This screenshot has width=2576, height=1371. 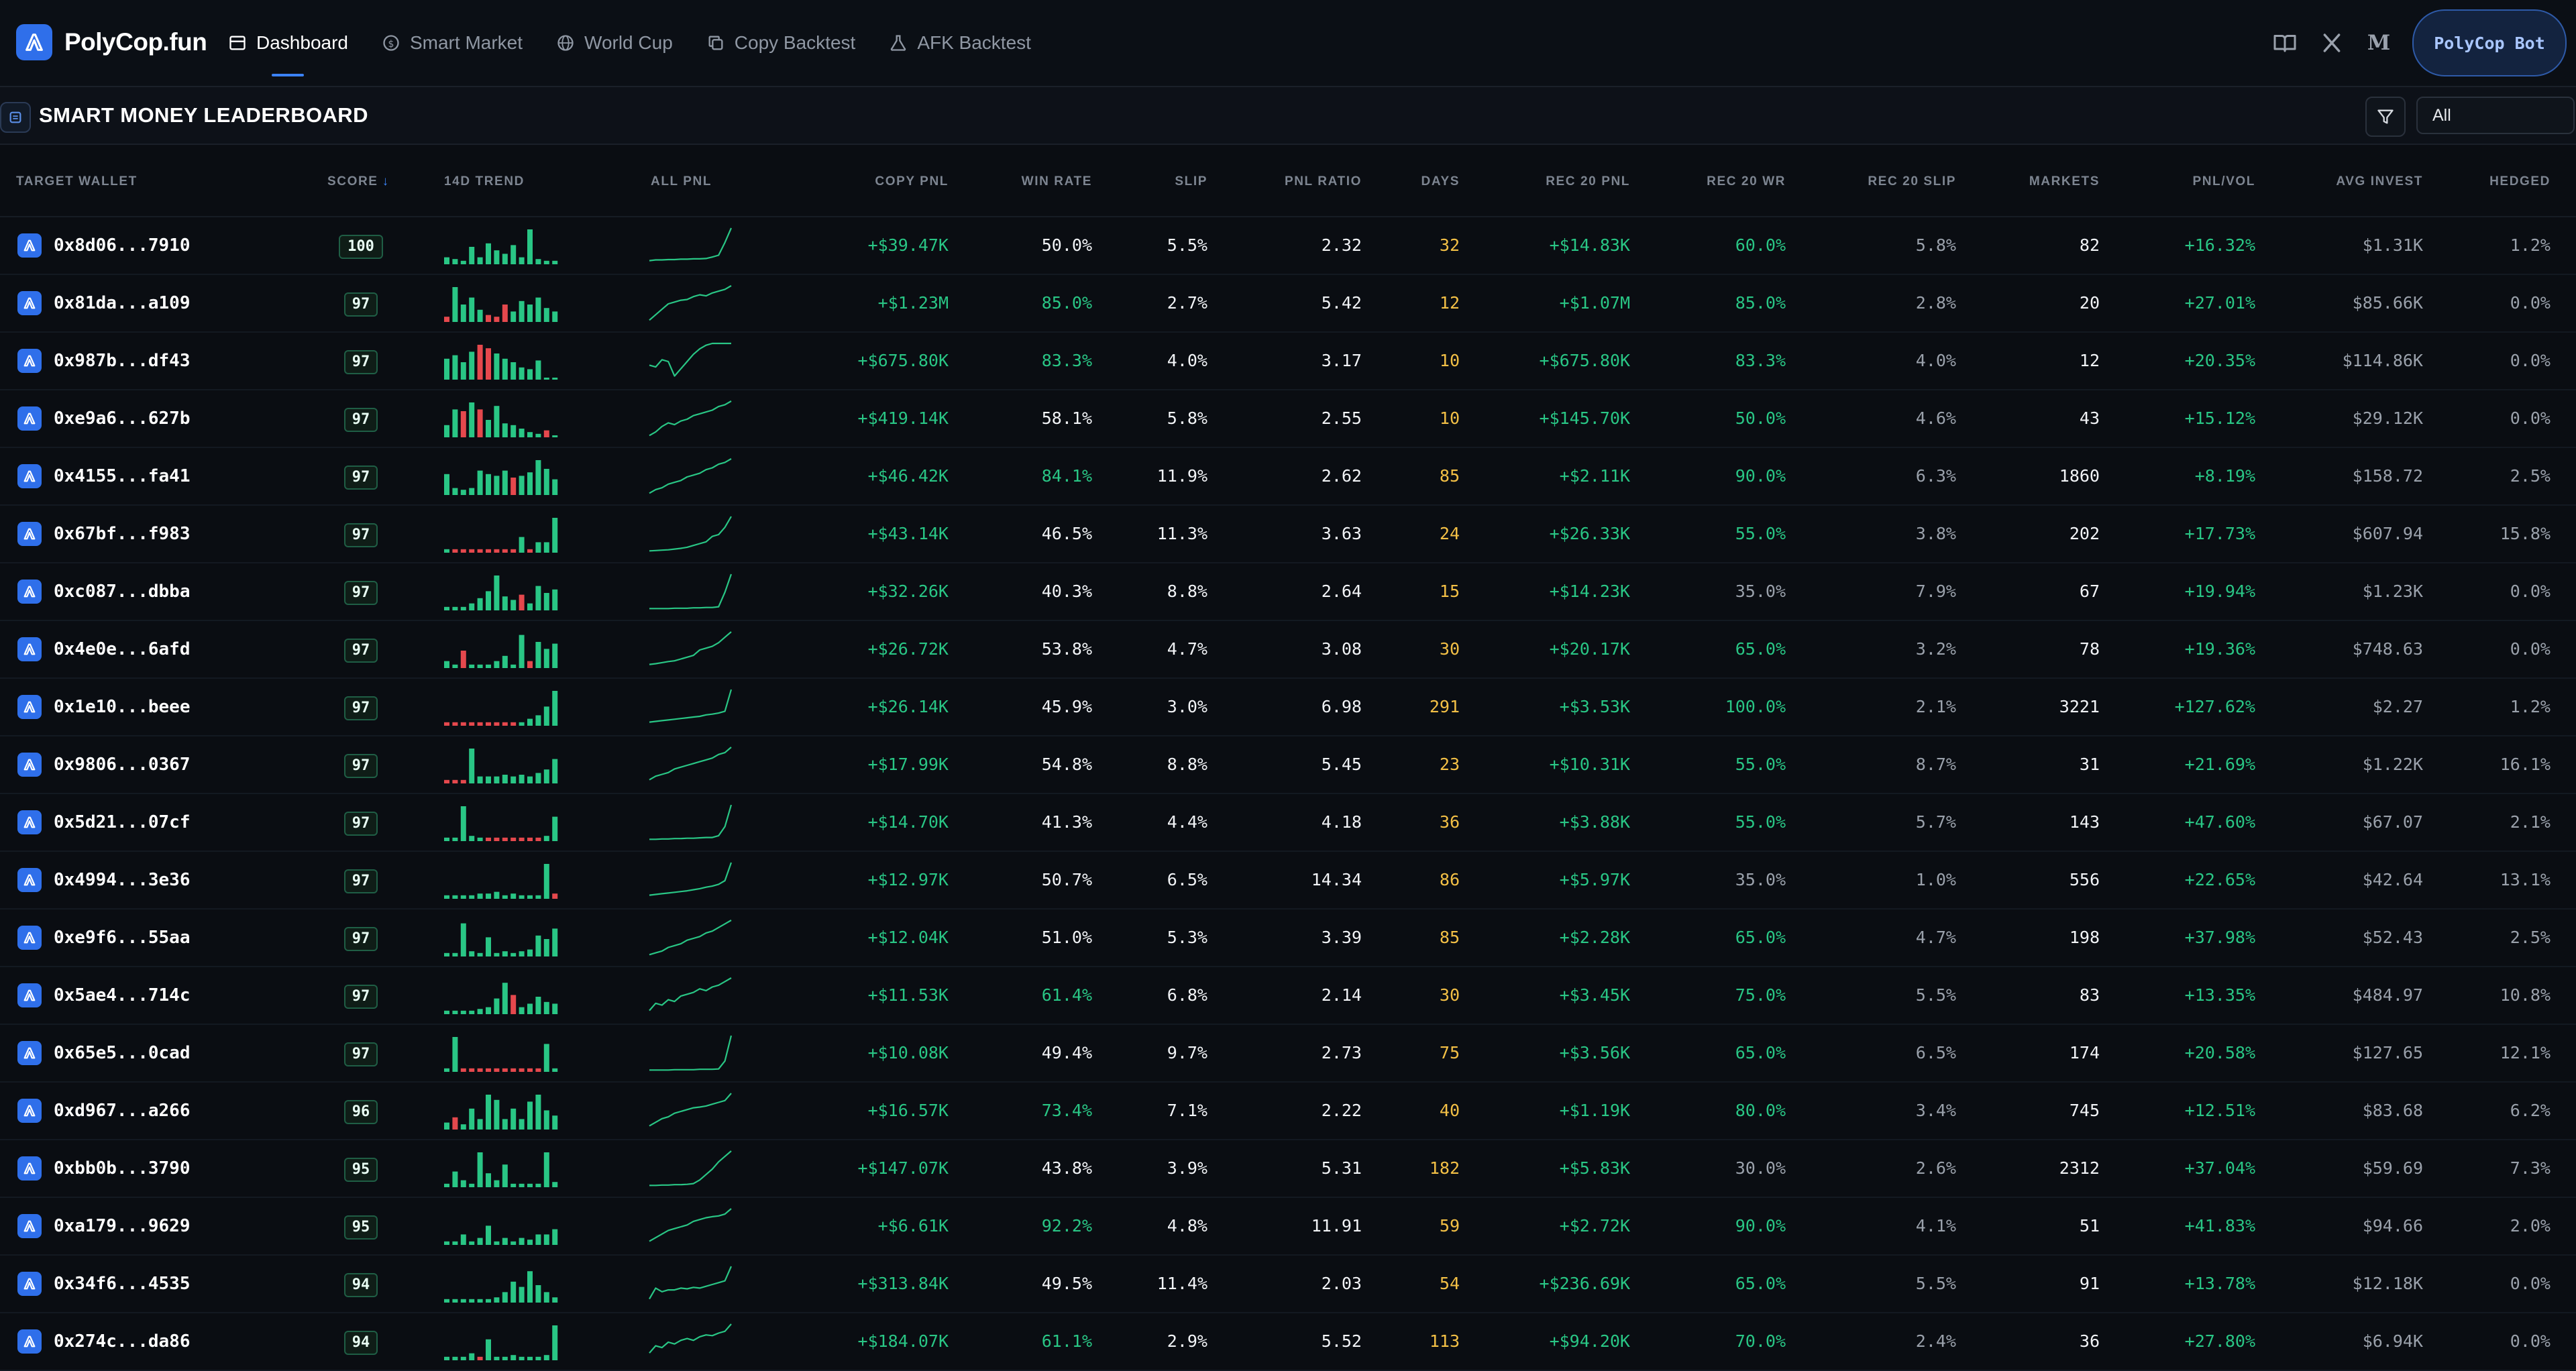 What do you see at coordinates (1029, 181) in the screenshot?
I see `column-header-win-rate: WIN RATE` at bounding box center [1029, 181].